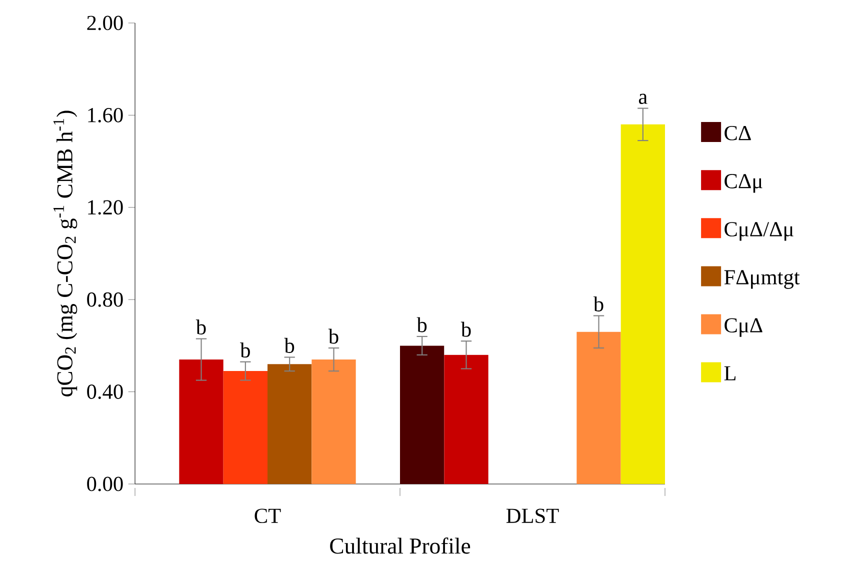 Image resolution: width=857 pixels, height=571 pixels. I want to click on y-tick-label: 2.00, so click(105, 23).